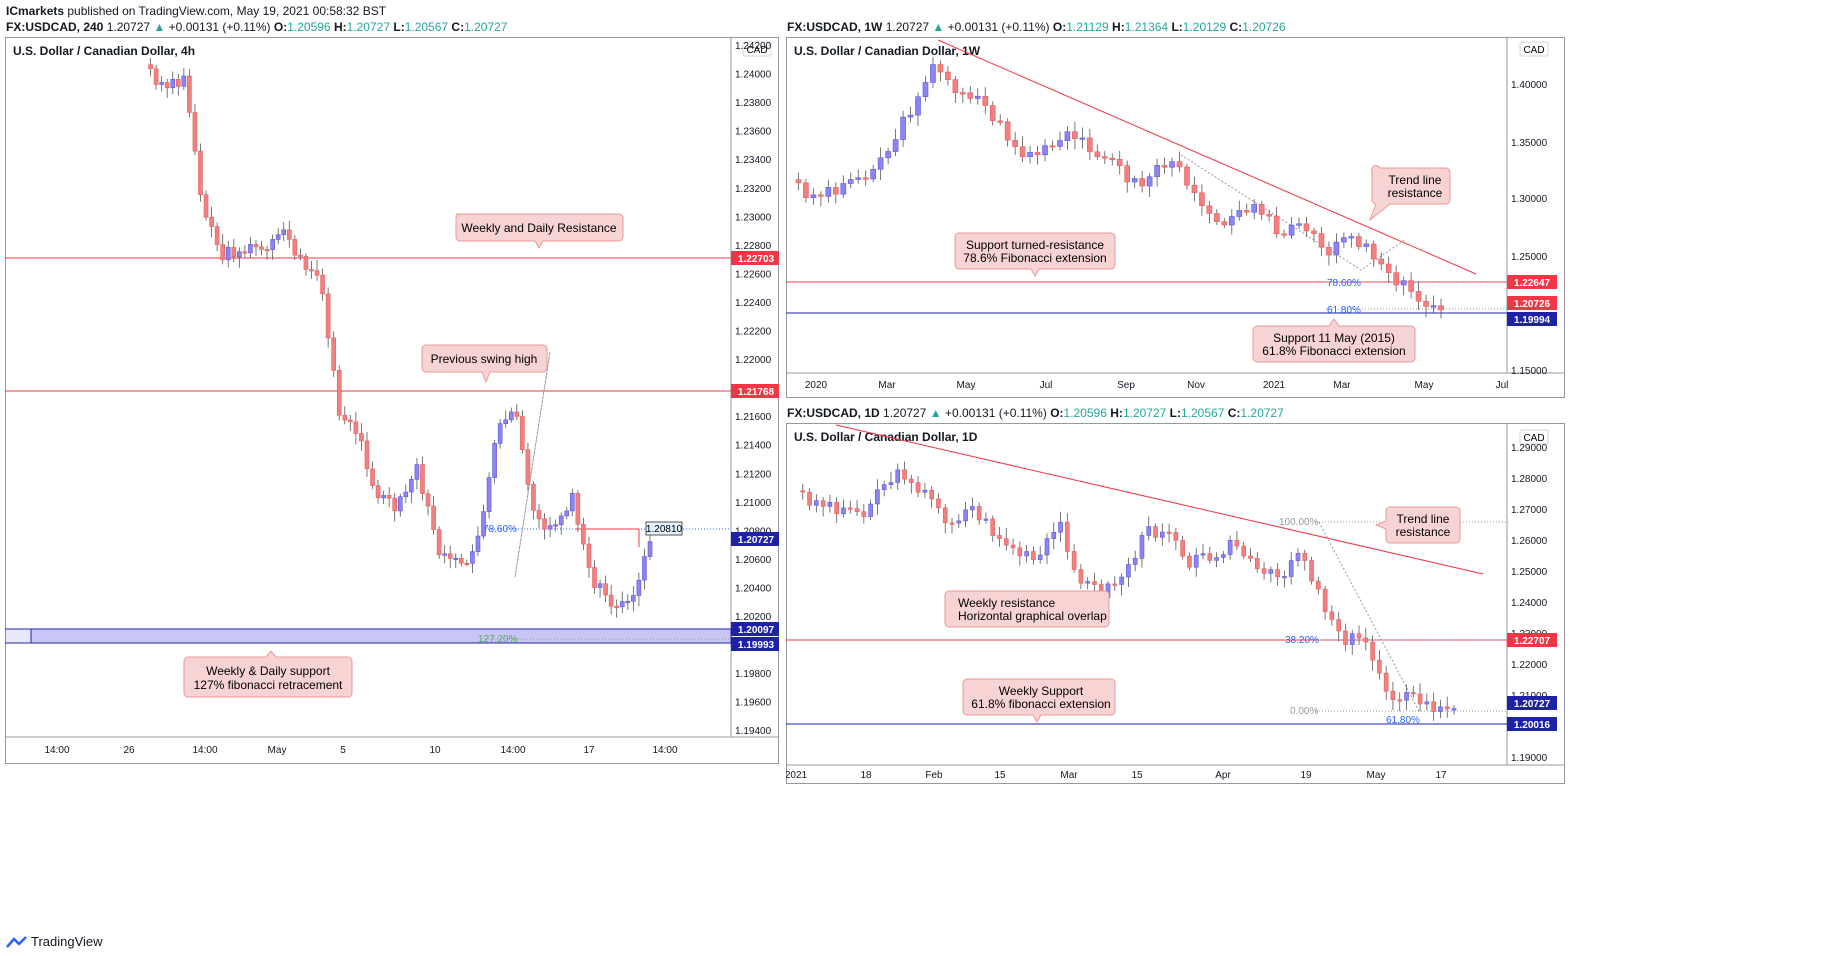  I want to click on y-tick-label: 1.23600, so click(753, 132).